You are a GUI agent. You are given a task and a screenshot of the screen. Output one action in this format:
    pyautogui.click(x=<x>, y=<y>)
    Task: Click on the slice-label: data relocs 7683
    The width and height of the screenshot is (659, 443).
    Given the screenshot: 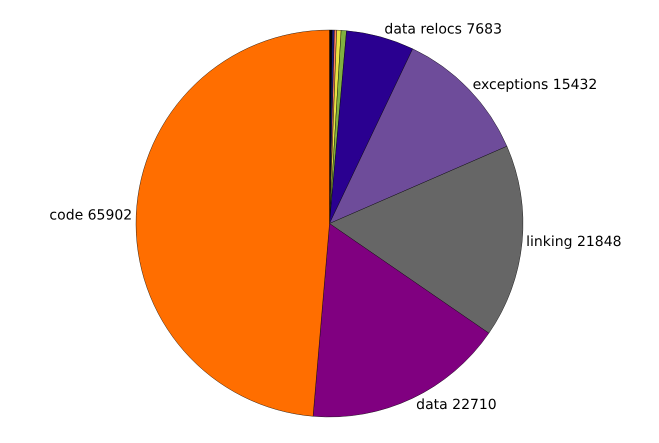 What is the action you would take?
    pyautogui.click(x=443, y=29)
    